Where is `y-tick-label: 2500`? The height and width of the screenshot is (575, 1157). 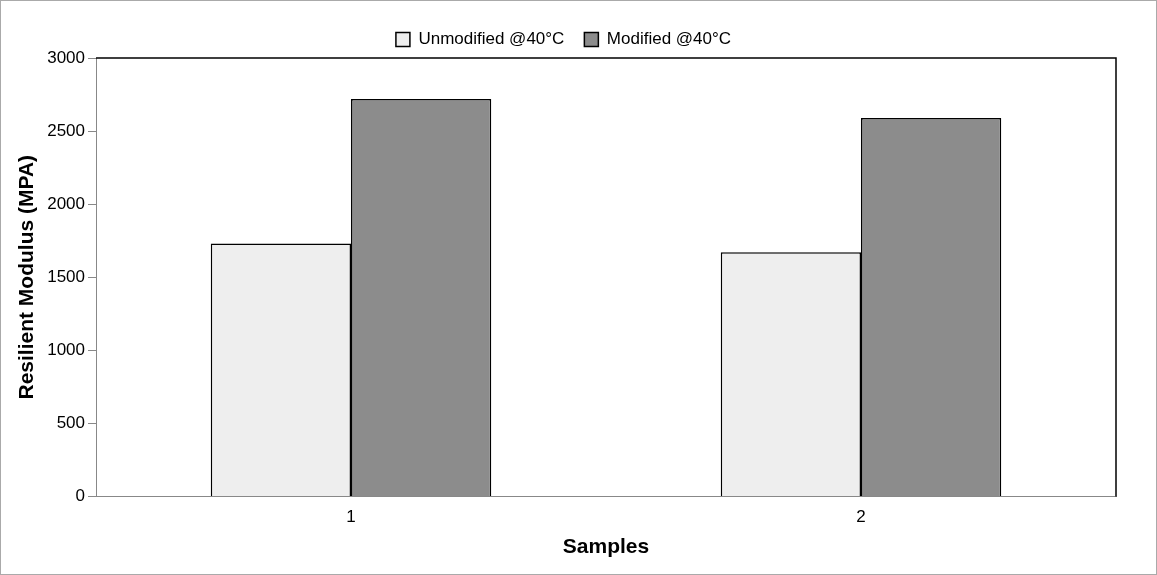
y-tick-label: 2500 is located at coordinates (66, 130).